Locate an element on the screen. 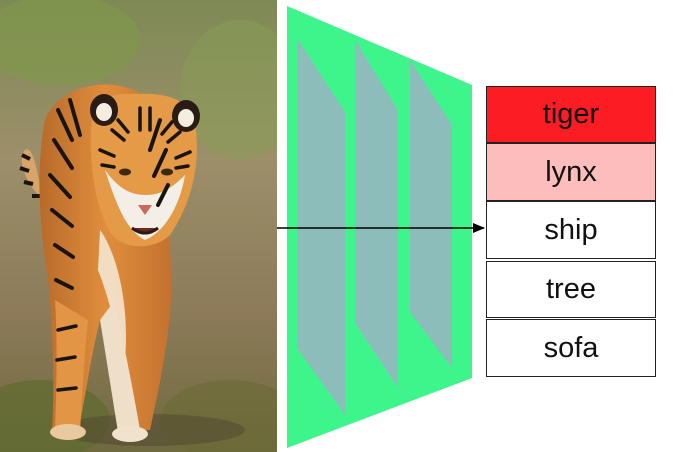  label-box-sofa: sofa is located at coordinates (571, 348).